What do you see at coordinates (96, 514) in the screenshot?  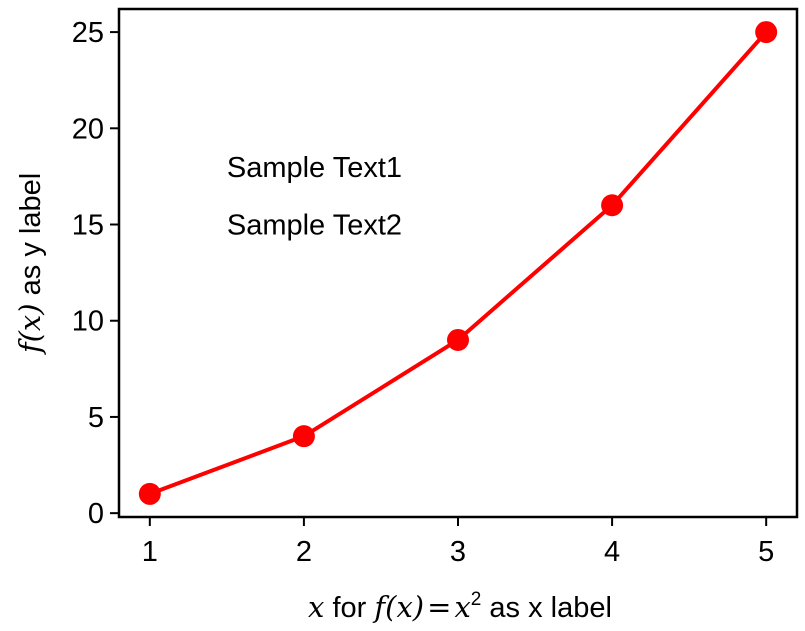 I see `y-tick-label: 0` at bounding box center [96, 514].